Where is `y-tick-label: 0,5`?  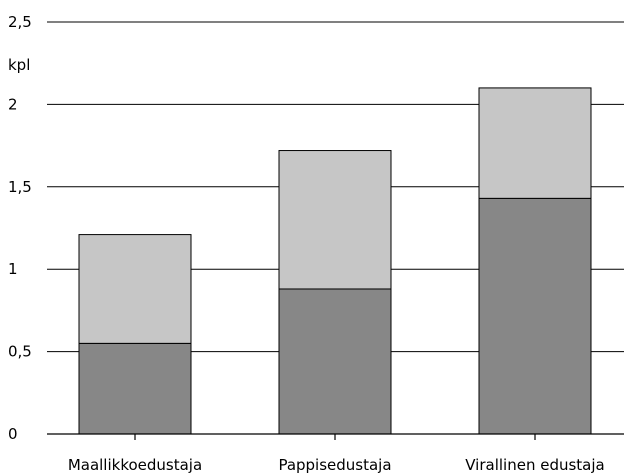 y-tick-label: 0,5 is located at coordinates (20, 352).